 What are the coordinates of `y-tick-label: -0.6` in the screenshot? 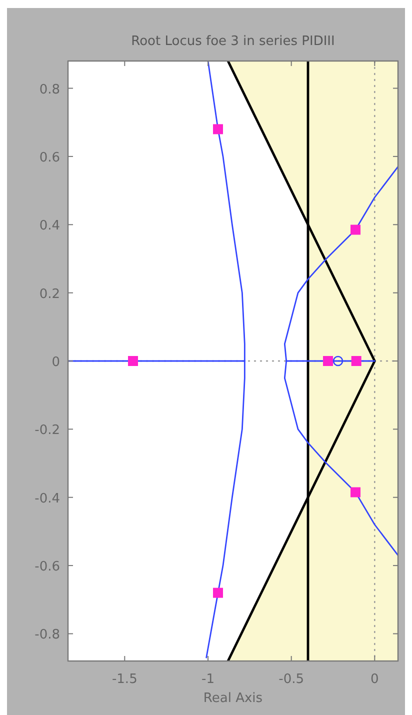 It's located at (47, 567).